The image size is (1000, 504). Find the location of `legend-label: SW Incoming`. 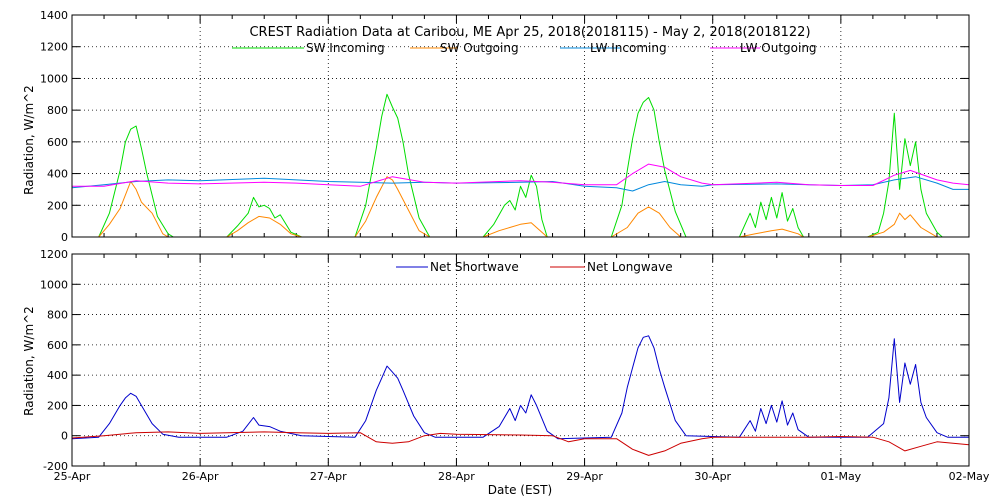

legend-label: SW Incoming is located at coordinates (345, 48).